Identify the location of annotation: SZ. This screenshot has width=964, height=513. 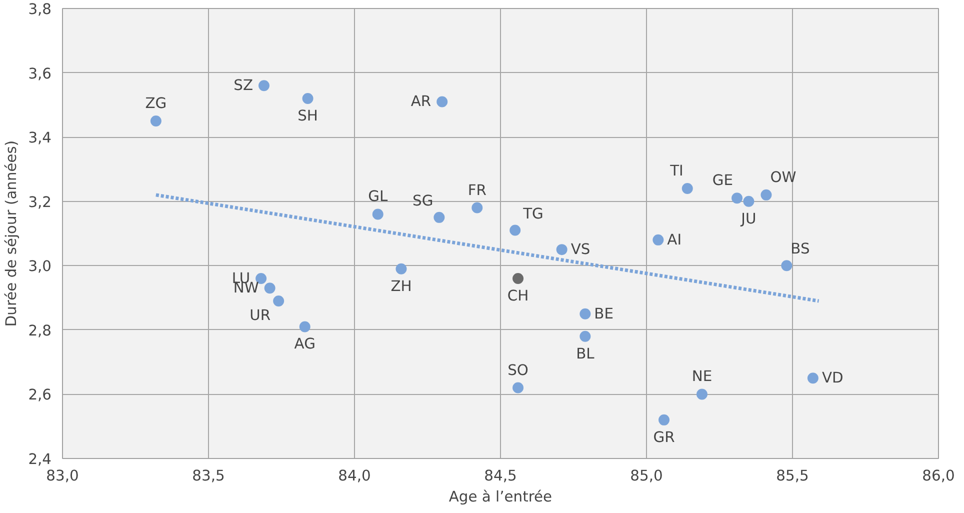
(243, 85).